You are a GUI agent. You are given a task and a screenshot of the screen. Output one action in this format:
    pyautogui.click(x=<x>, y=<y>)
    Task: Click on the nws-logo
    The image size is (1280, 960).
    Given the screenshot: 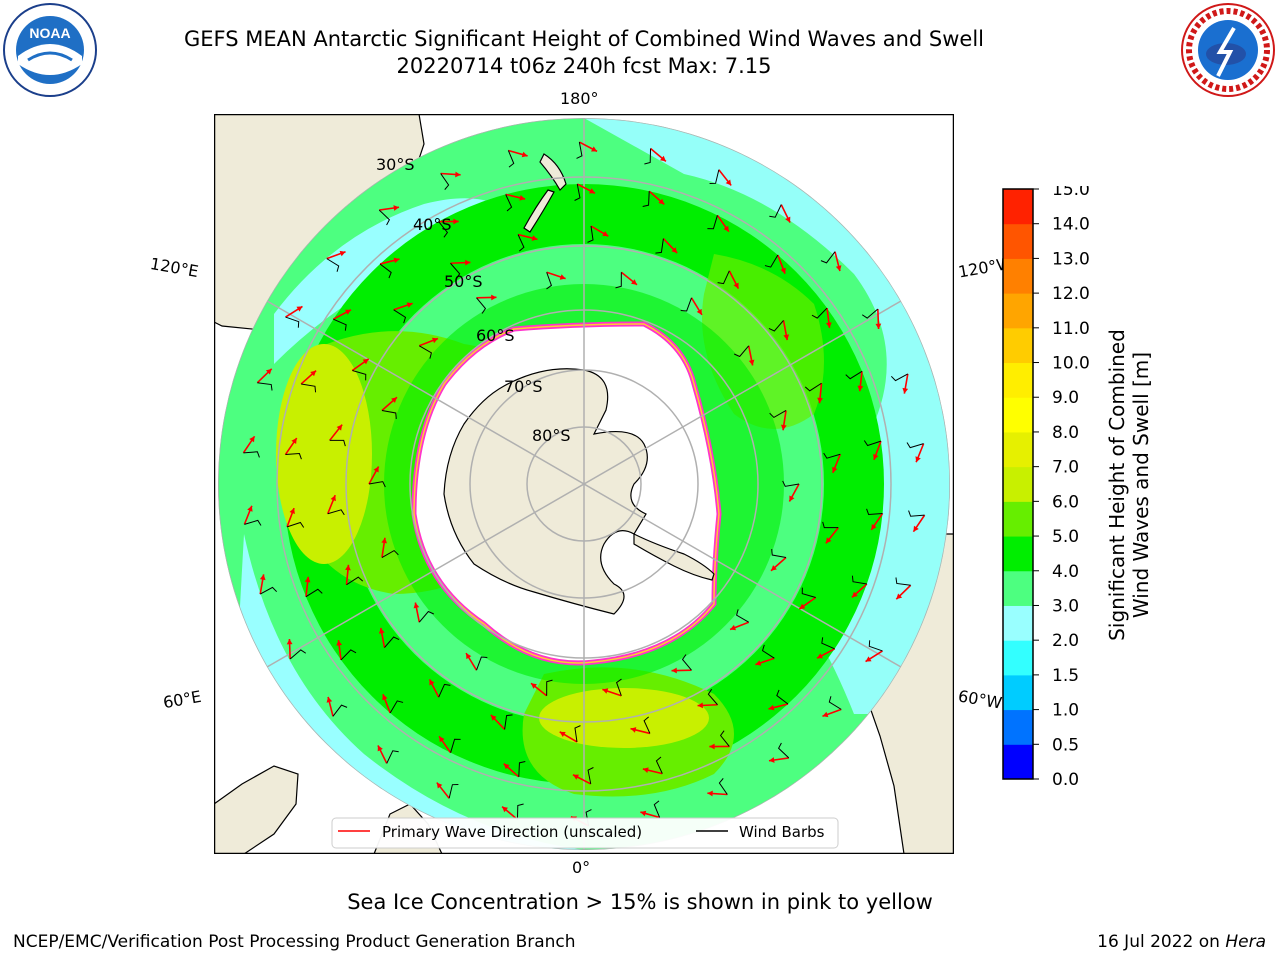 What is the action you would take?
    pyautogui.click(x=1228, y=50)
    